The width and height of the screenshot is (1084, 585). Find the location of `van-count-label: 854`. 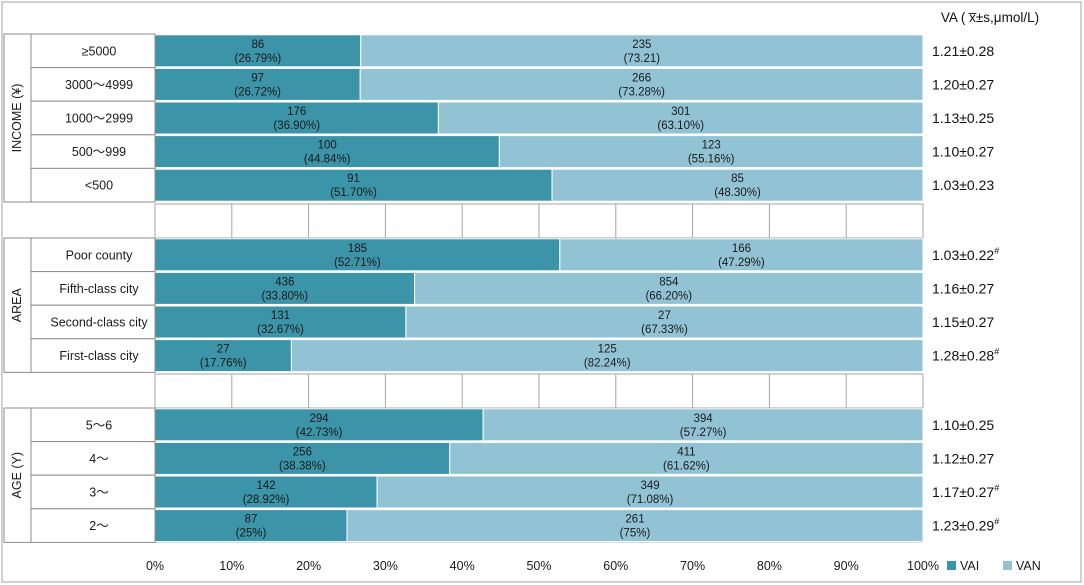

van-count-label: 854 is located at coordinates (669, 282).